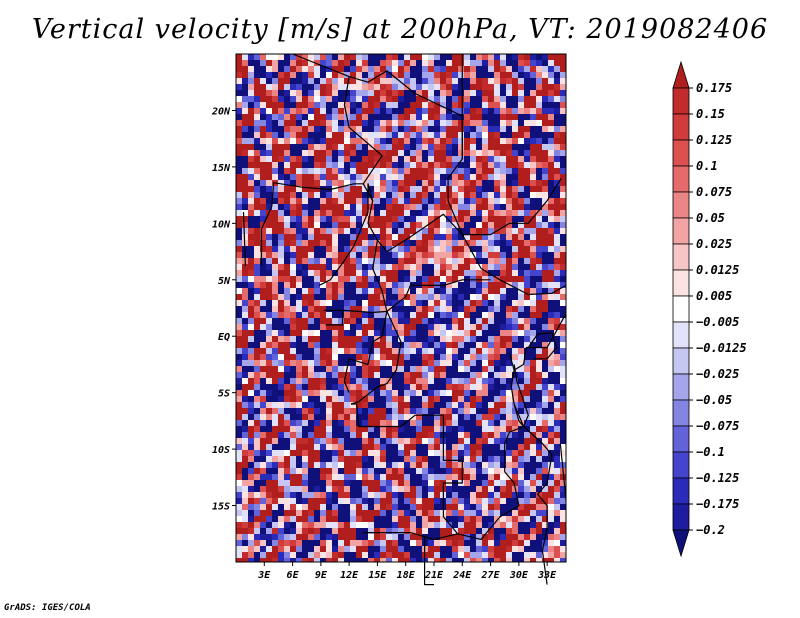 The image size is (800, 618). I want to click on border-line, so click(526, 206).